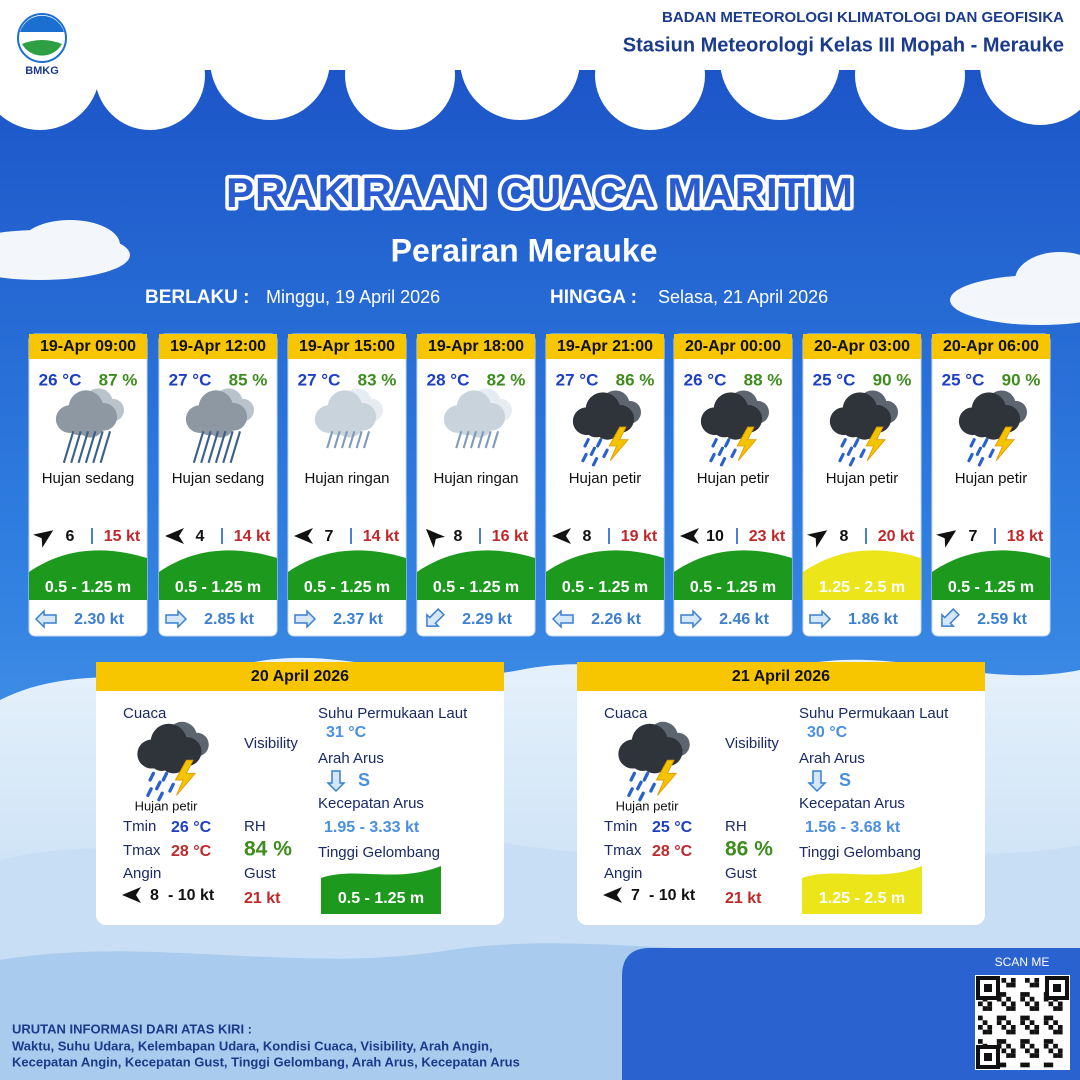 This screenshot has height=1080, width=1080. Describe the element at coordinates (743, 297) in the screenshot. I see `valid-to: Selasa, 21 April 2026` at that location.